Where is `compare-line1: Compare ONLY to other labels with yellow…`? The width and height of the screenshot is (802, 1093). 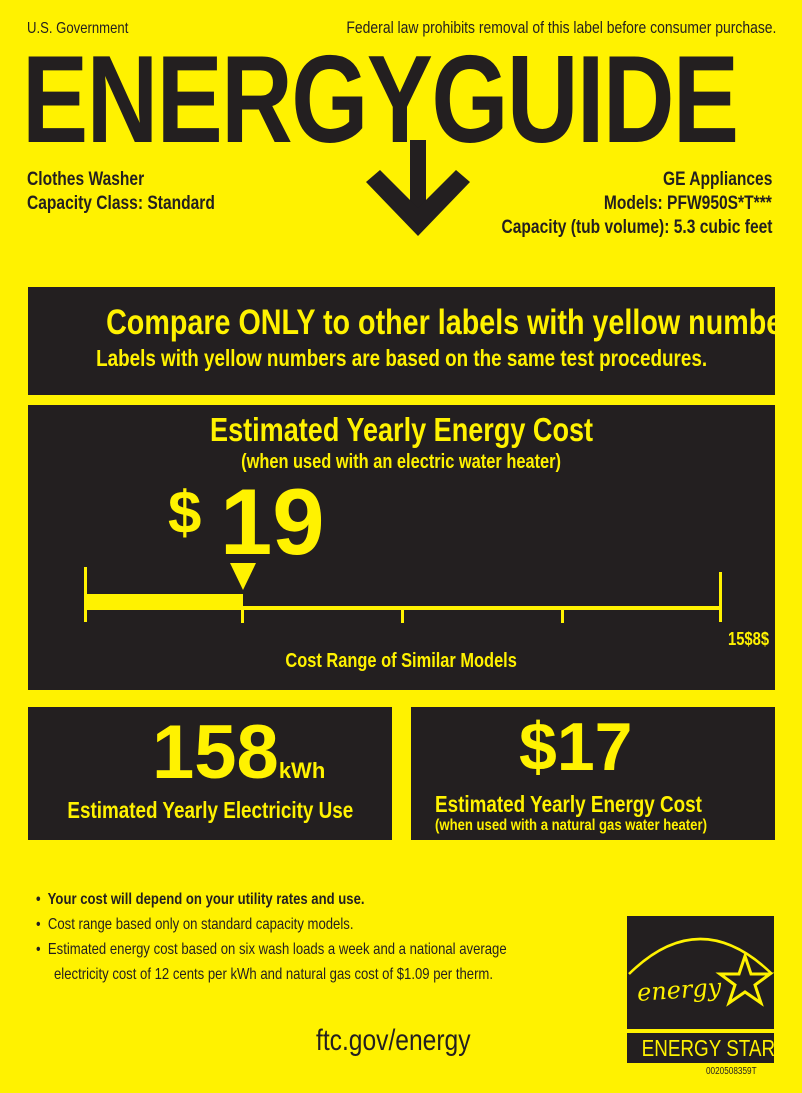
compare-line1: Compare ONLY to other labels with yellow… is located at coordinates (454, 322).